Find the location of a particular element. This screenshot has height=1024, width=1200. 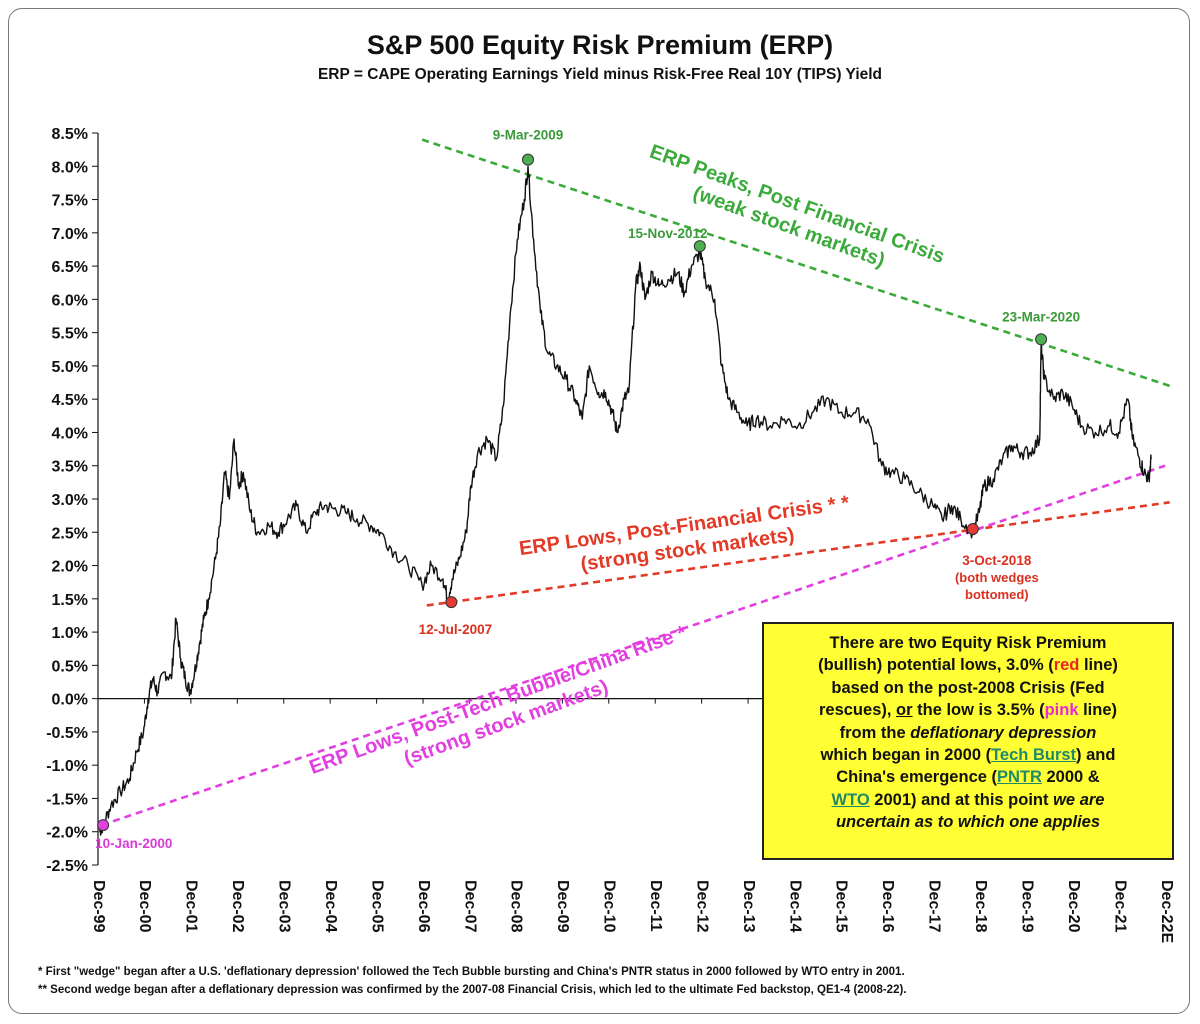

note-line: There are two Equity Risk Premium is located at coordinates (968, 643).